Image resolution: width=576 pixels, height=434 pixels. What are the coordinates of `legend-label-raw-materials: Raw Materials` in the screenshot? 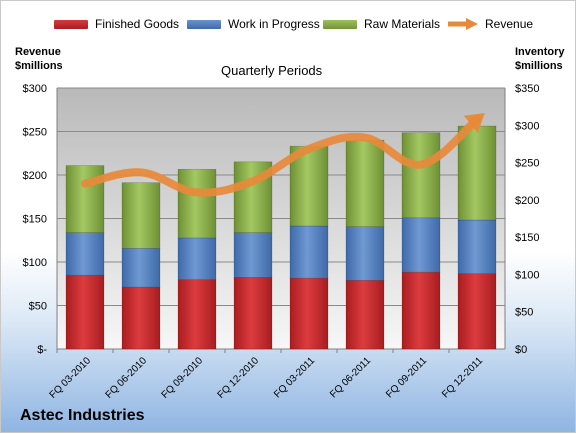 It's located at (402, 24).